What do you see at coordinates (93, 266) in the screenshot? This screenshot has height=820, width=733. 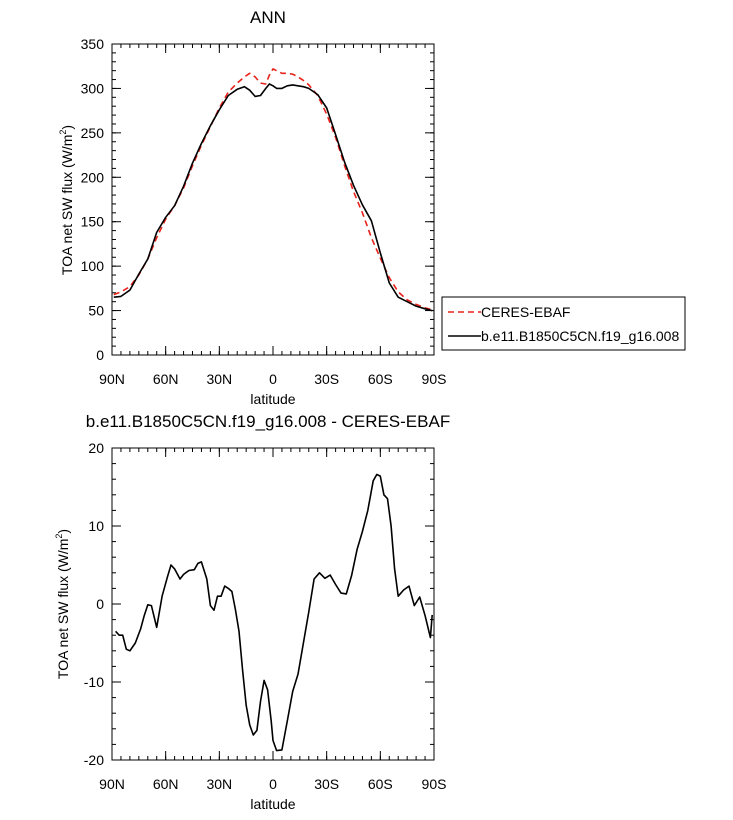 I see `top-y-tick-label: 100` at bounding box center [93, 266].